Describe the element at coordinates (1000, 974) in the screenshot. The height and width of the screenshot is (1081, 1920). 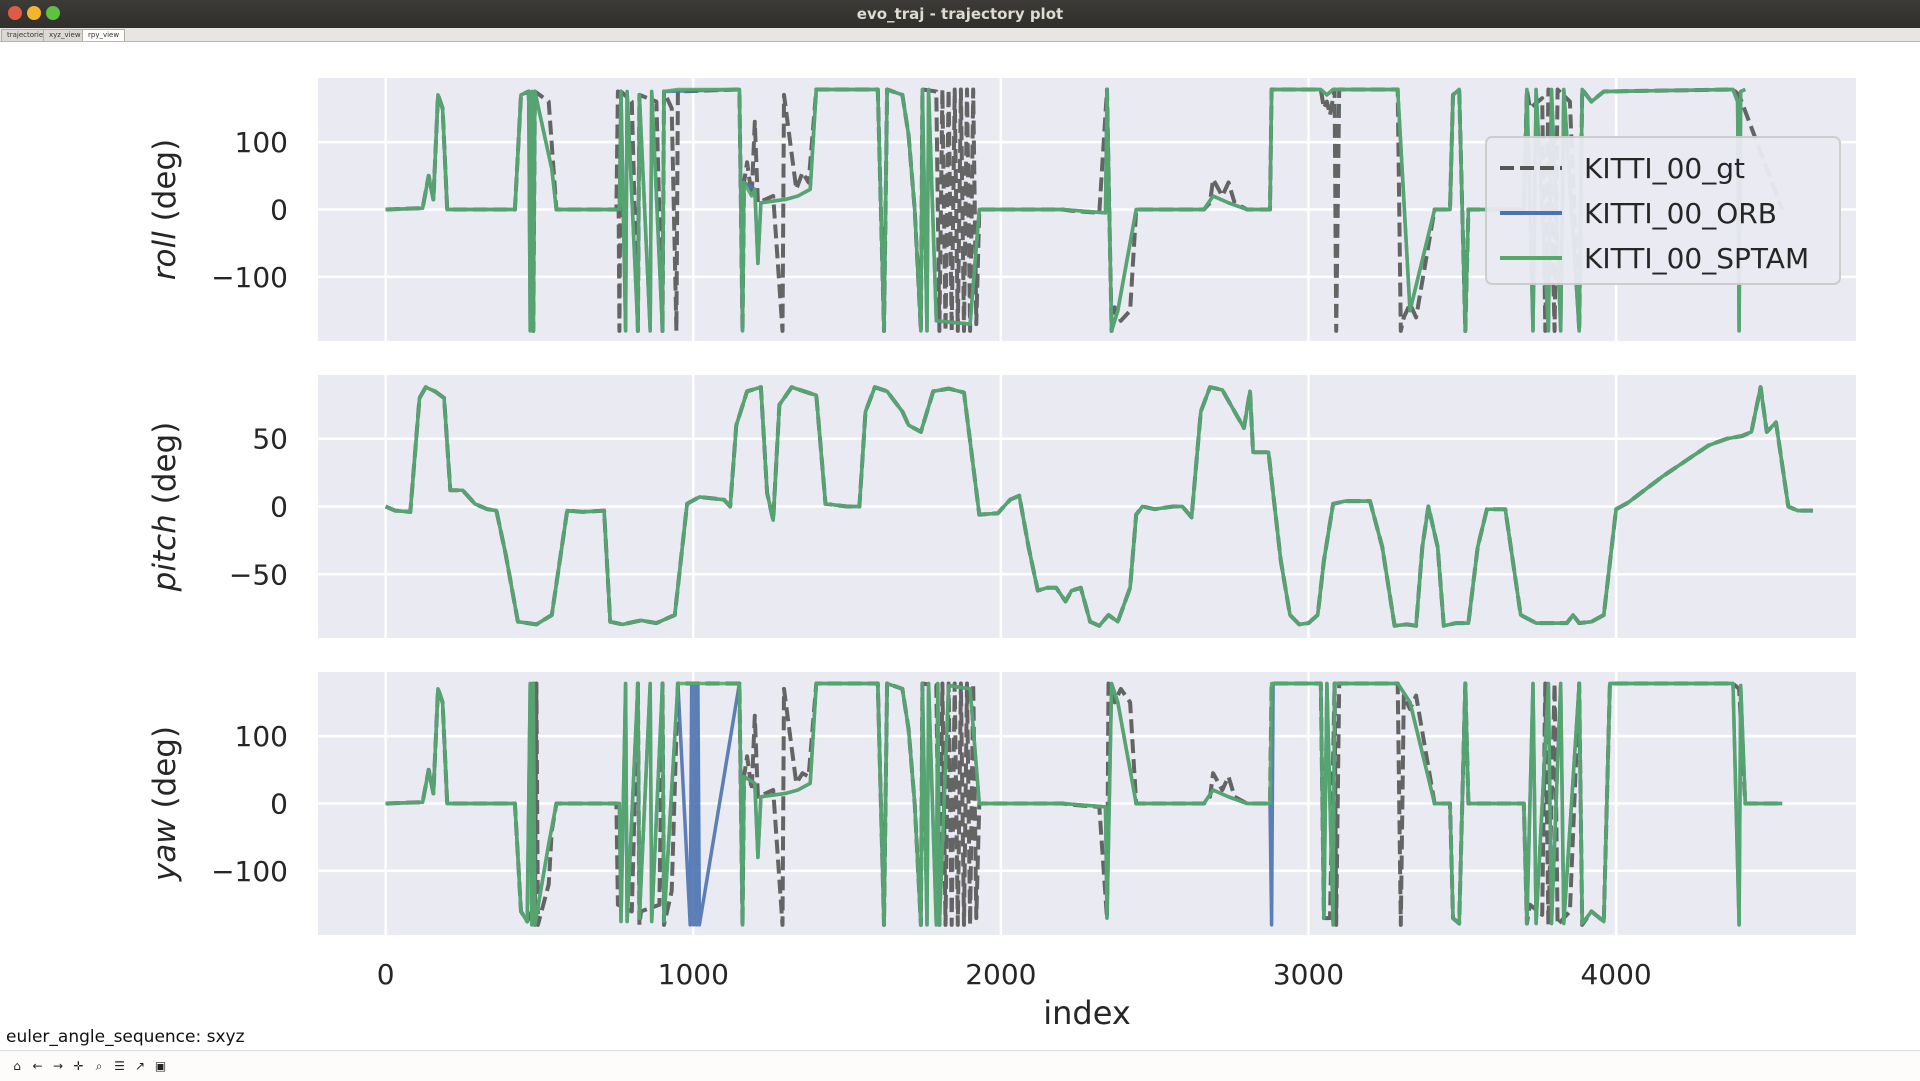
I see `x-tick-label: 2000` at that location.